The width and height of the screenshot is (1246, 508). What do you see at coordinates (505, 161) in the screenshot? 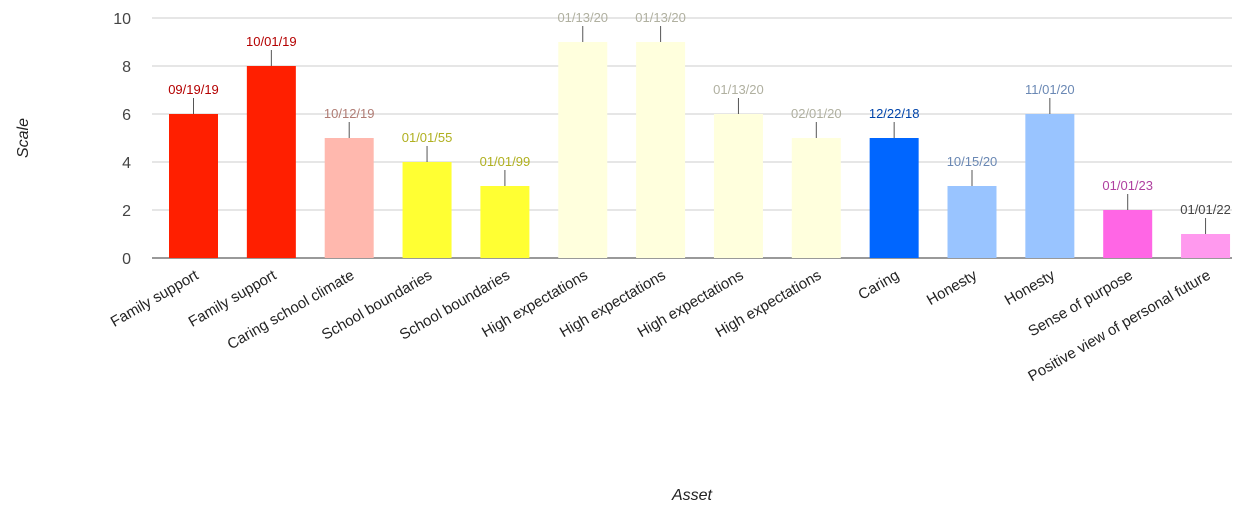
I see `data-label: 01/01/99` at bounding box center [505, 161].